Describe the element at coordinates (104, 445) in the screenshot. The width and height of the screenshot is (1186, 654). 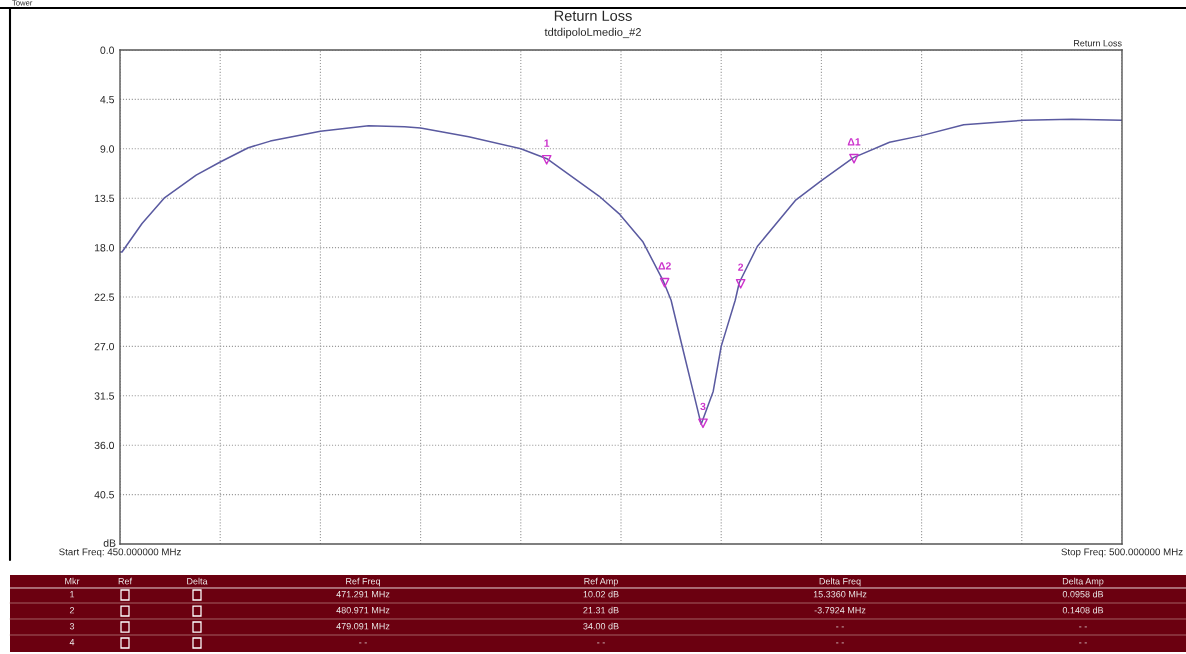
I see `y-tick-label: 36.0` at that location.